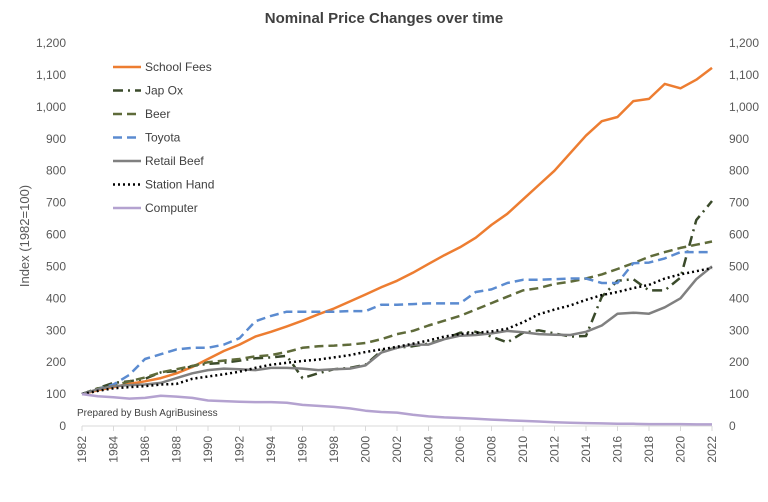  What do you see at coordinates (429, 449) in the screenshot?
I see `x-tick-label: 2004` at bounding box center [429, 449].